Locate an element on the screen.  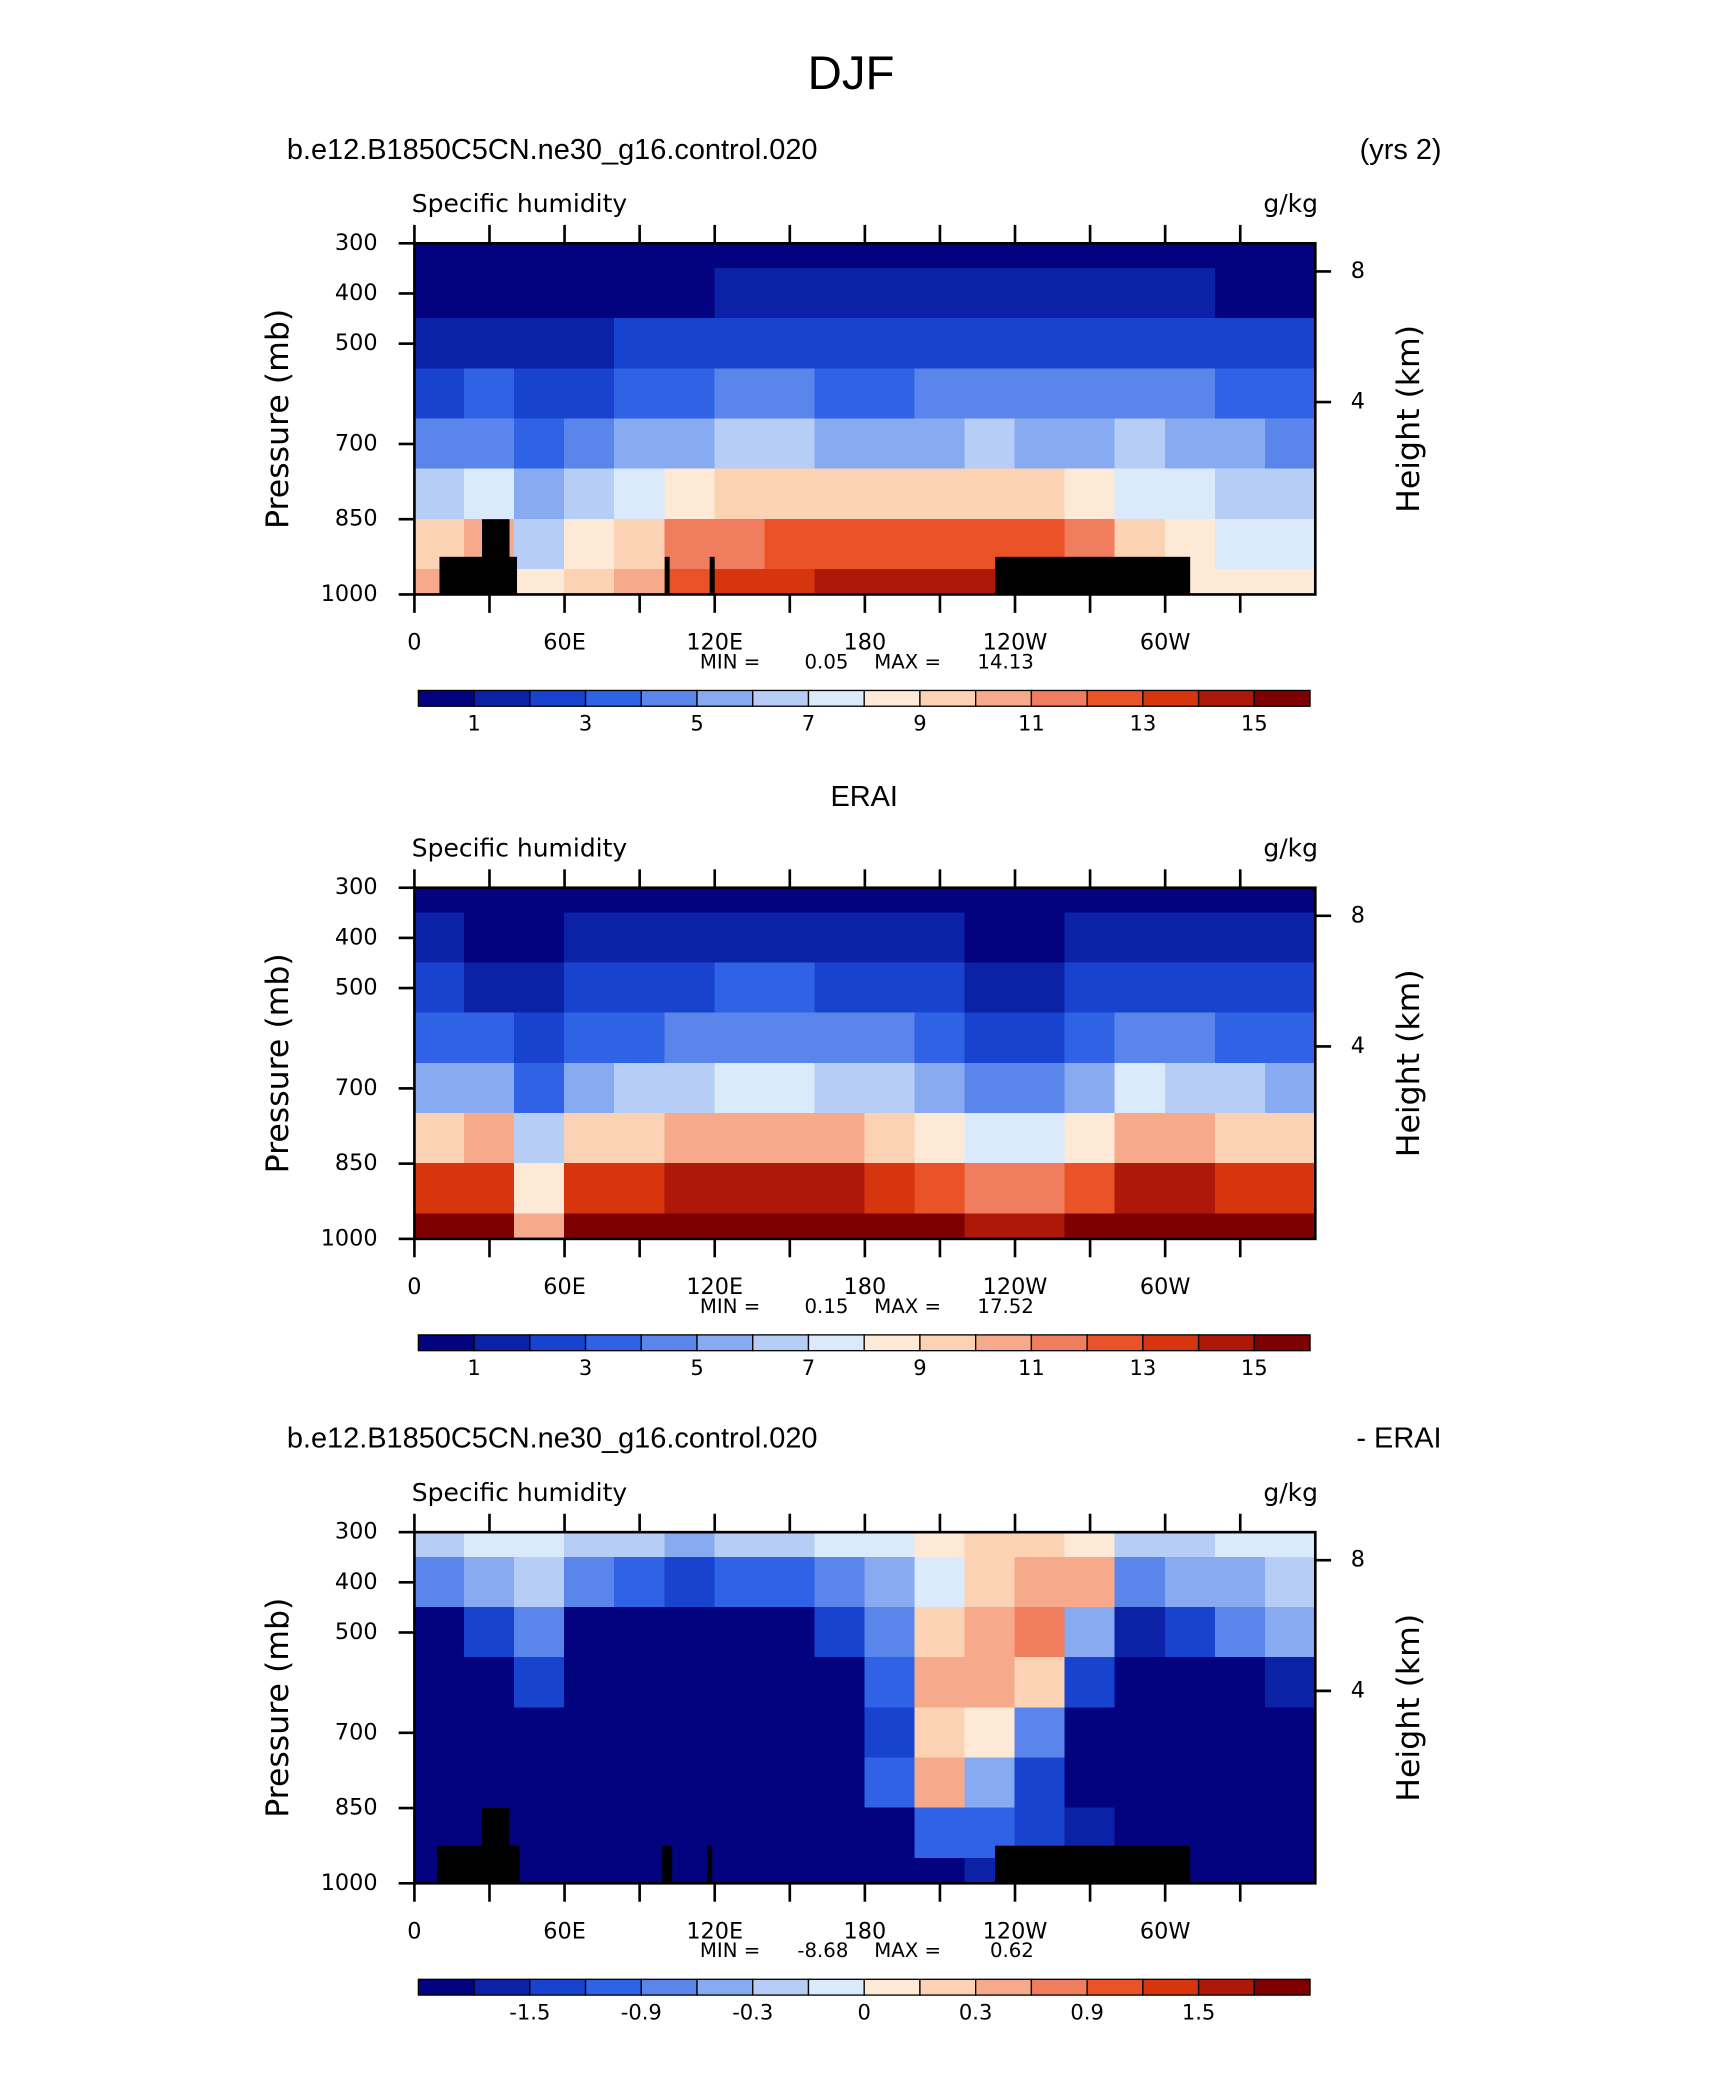
y2-tick-label: 4 is located at coordinates (1358, 1690).